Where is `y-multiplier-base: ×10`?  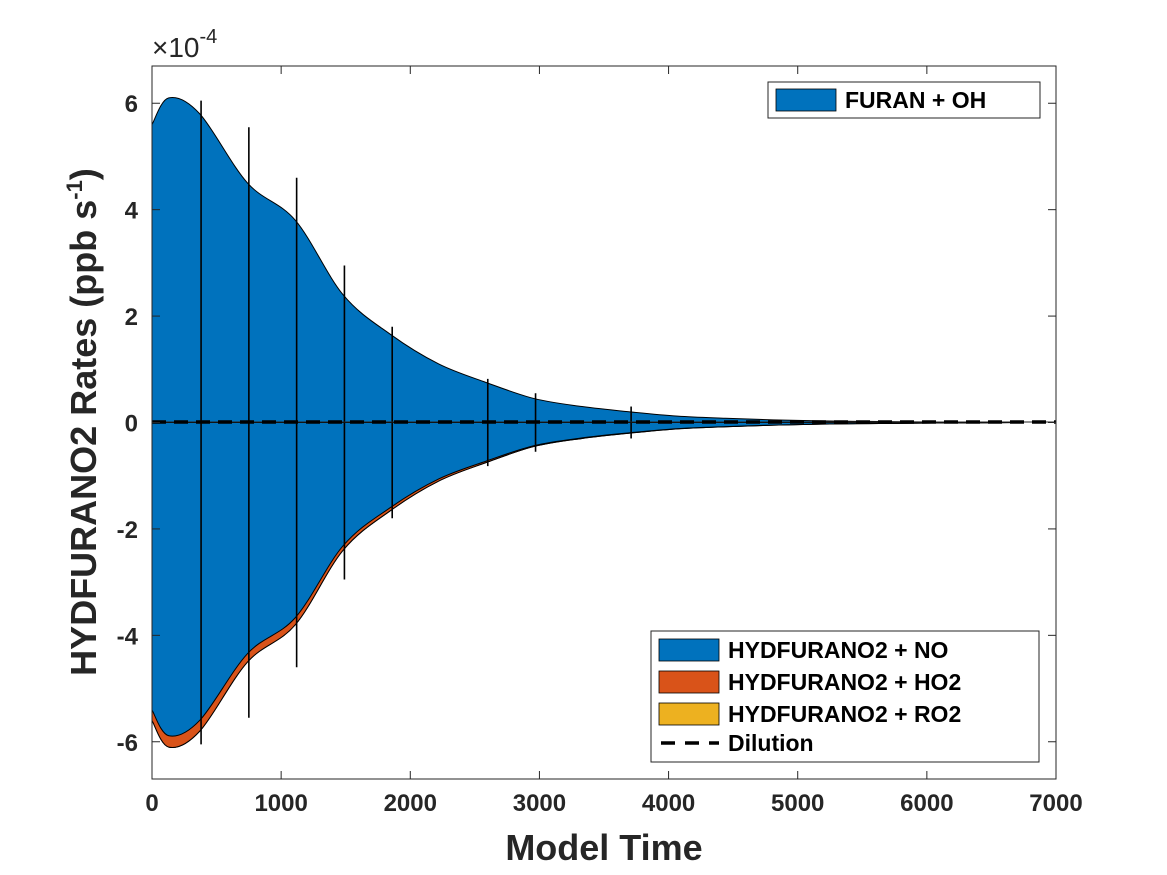
y-multiplier-base: ×10 is located at coordinates (176, 47).